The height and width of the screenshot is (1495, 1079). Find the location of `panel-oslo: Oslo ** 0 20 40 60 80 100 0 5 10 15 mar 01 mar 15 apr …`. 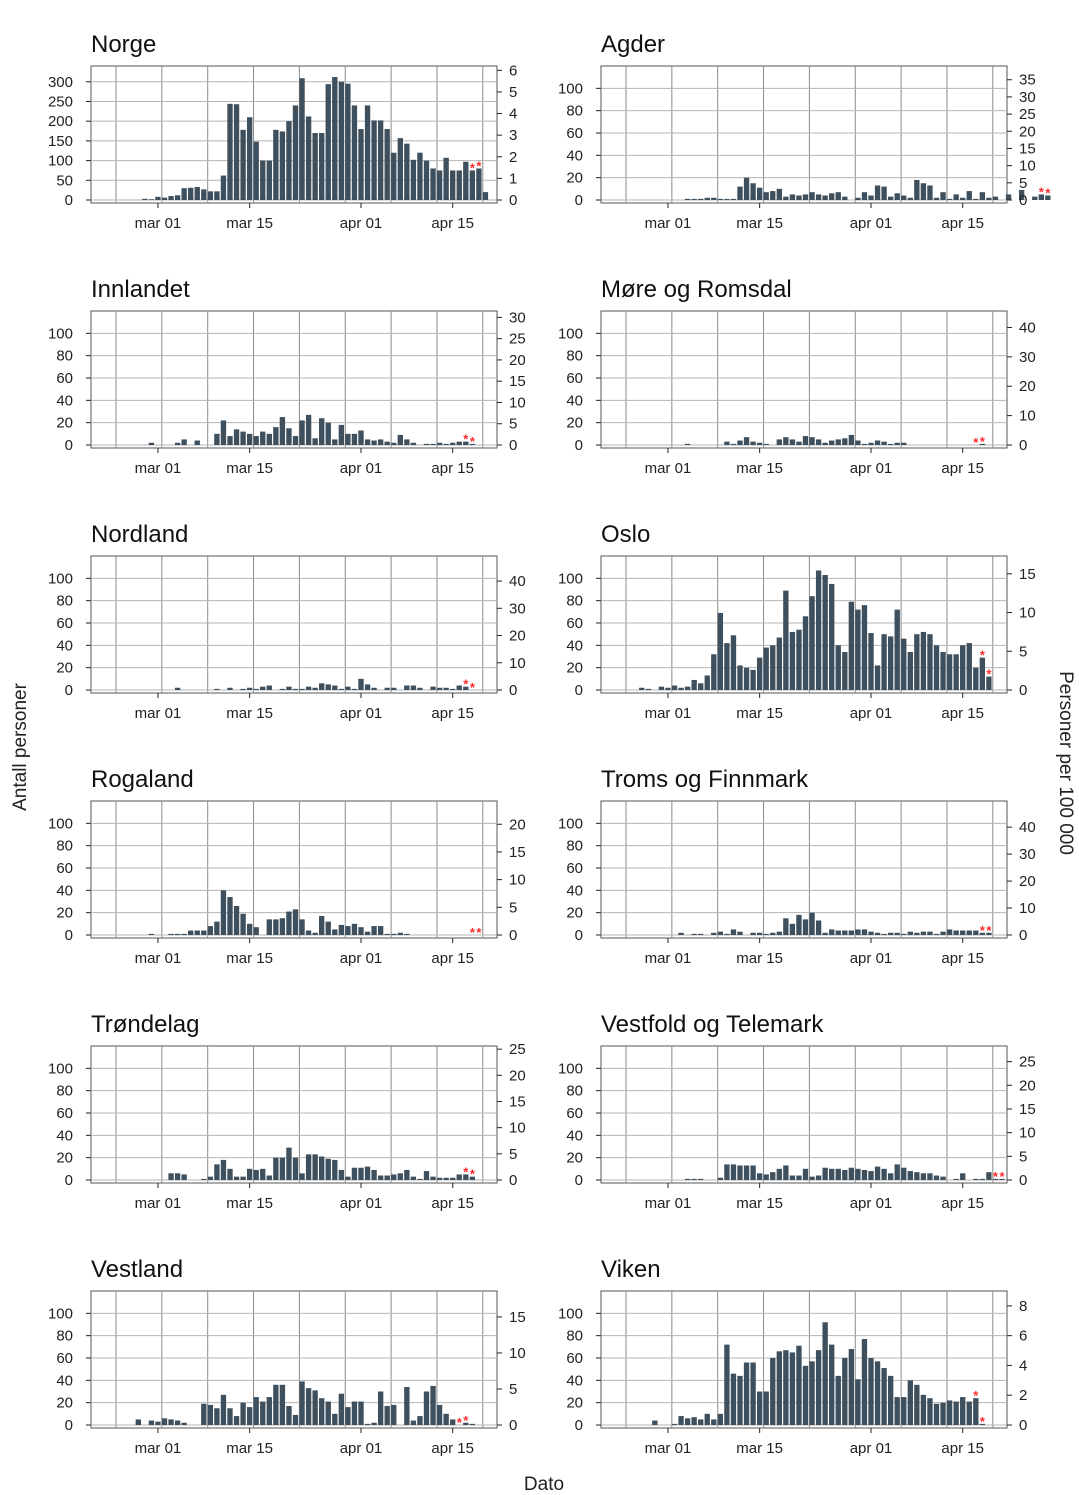

panel-oslo: Oslo ** 0 20 40 60 80 100 0 5 10 15 mar 01 mar 15 apr … is located at coordinates (797, 621).